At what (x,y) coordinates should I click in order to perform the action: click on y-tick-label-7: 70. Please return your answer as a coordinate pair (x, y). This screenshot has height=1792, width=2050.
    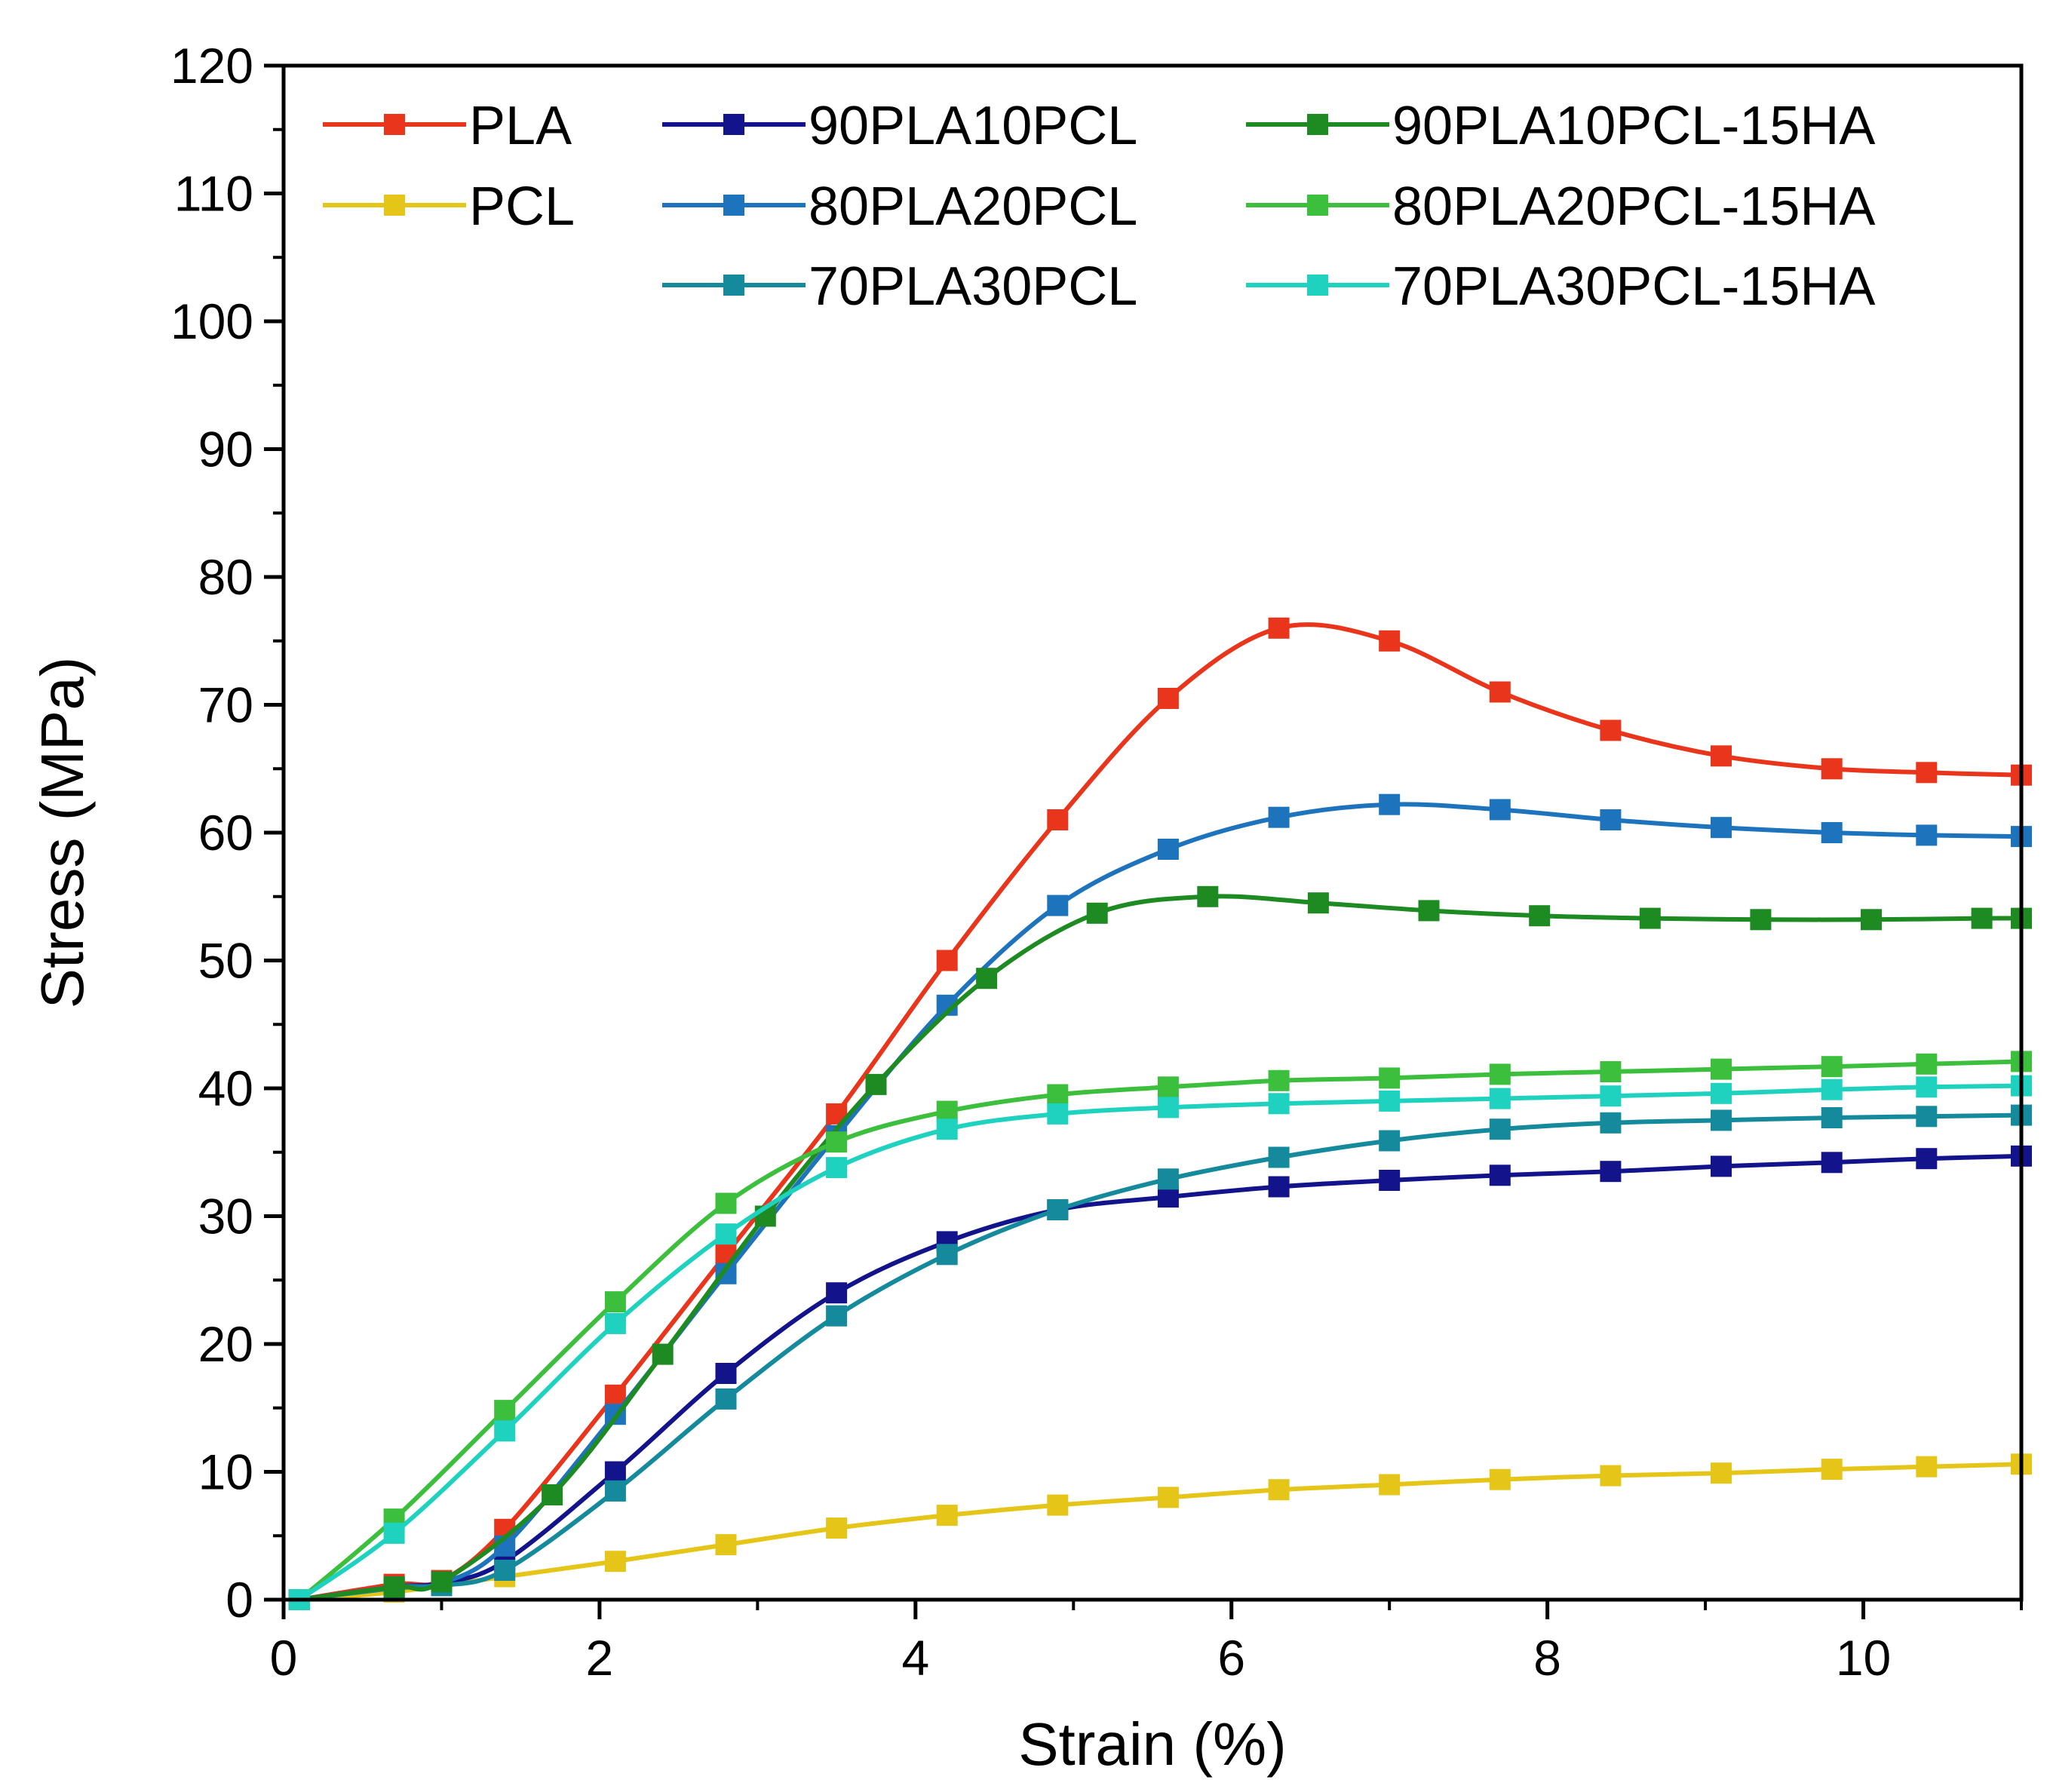
    Looking at the image, I should click on (226, 705).